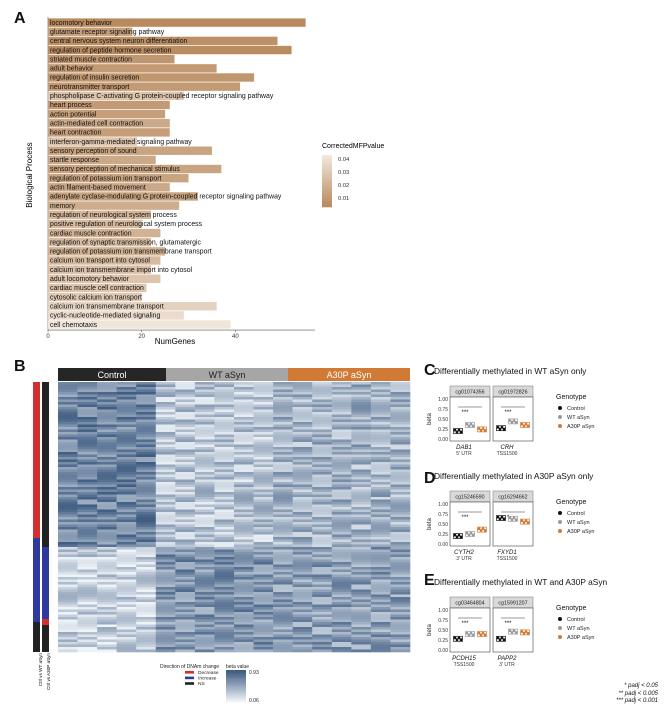 The width and height of the screenshot is (666, 722). What do you see at coordinates (45, 638) in the screenshot?
I see `b-anno-a30p-ns-lower` at bounding box center [45, 638].